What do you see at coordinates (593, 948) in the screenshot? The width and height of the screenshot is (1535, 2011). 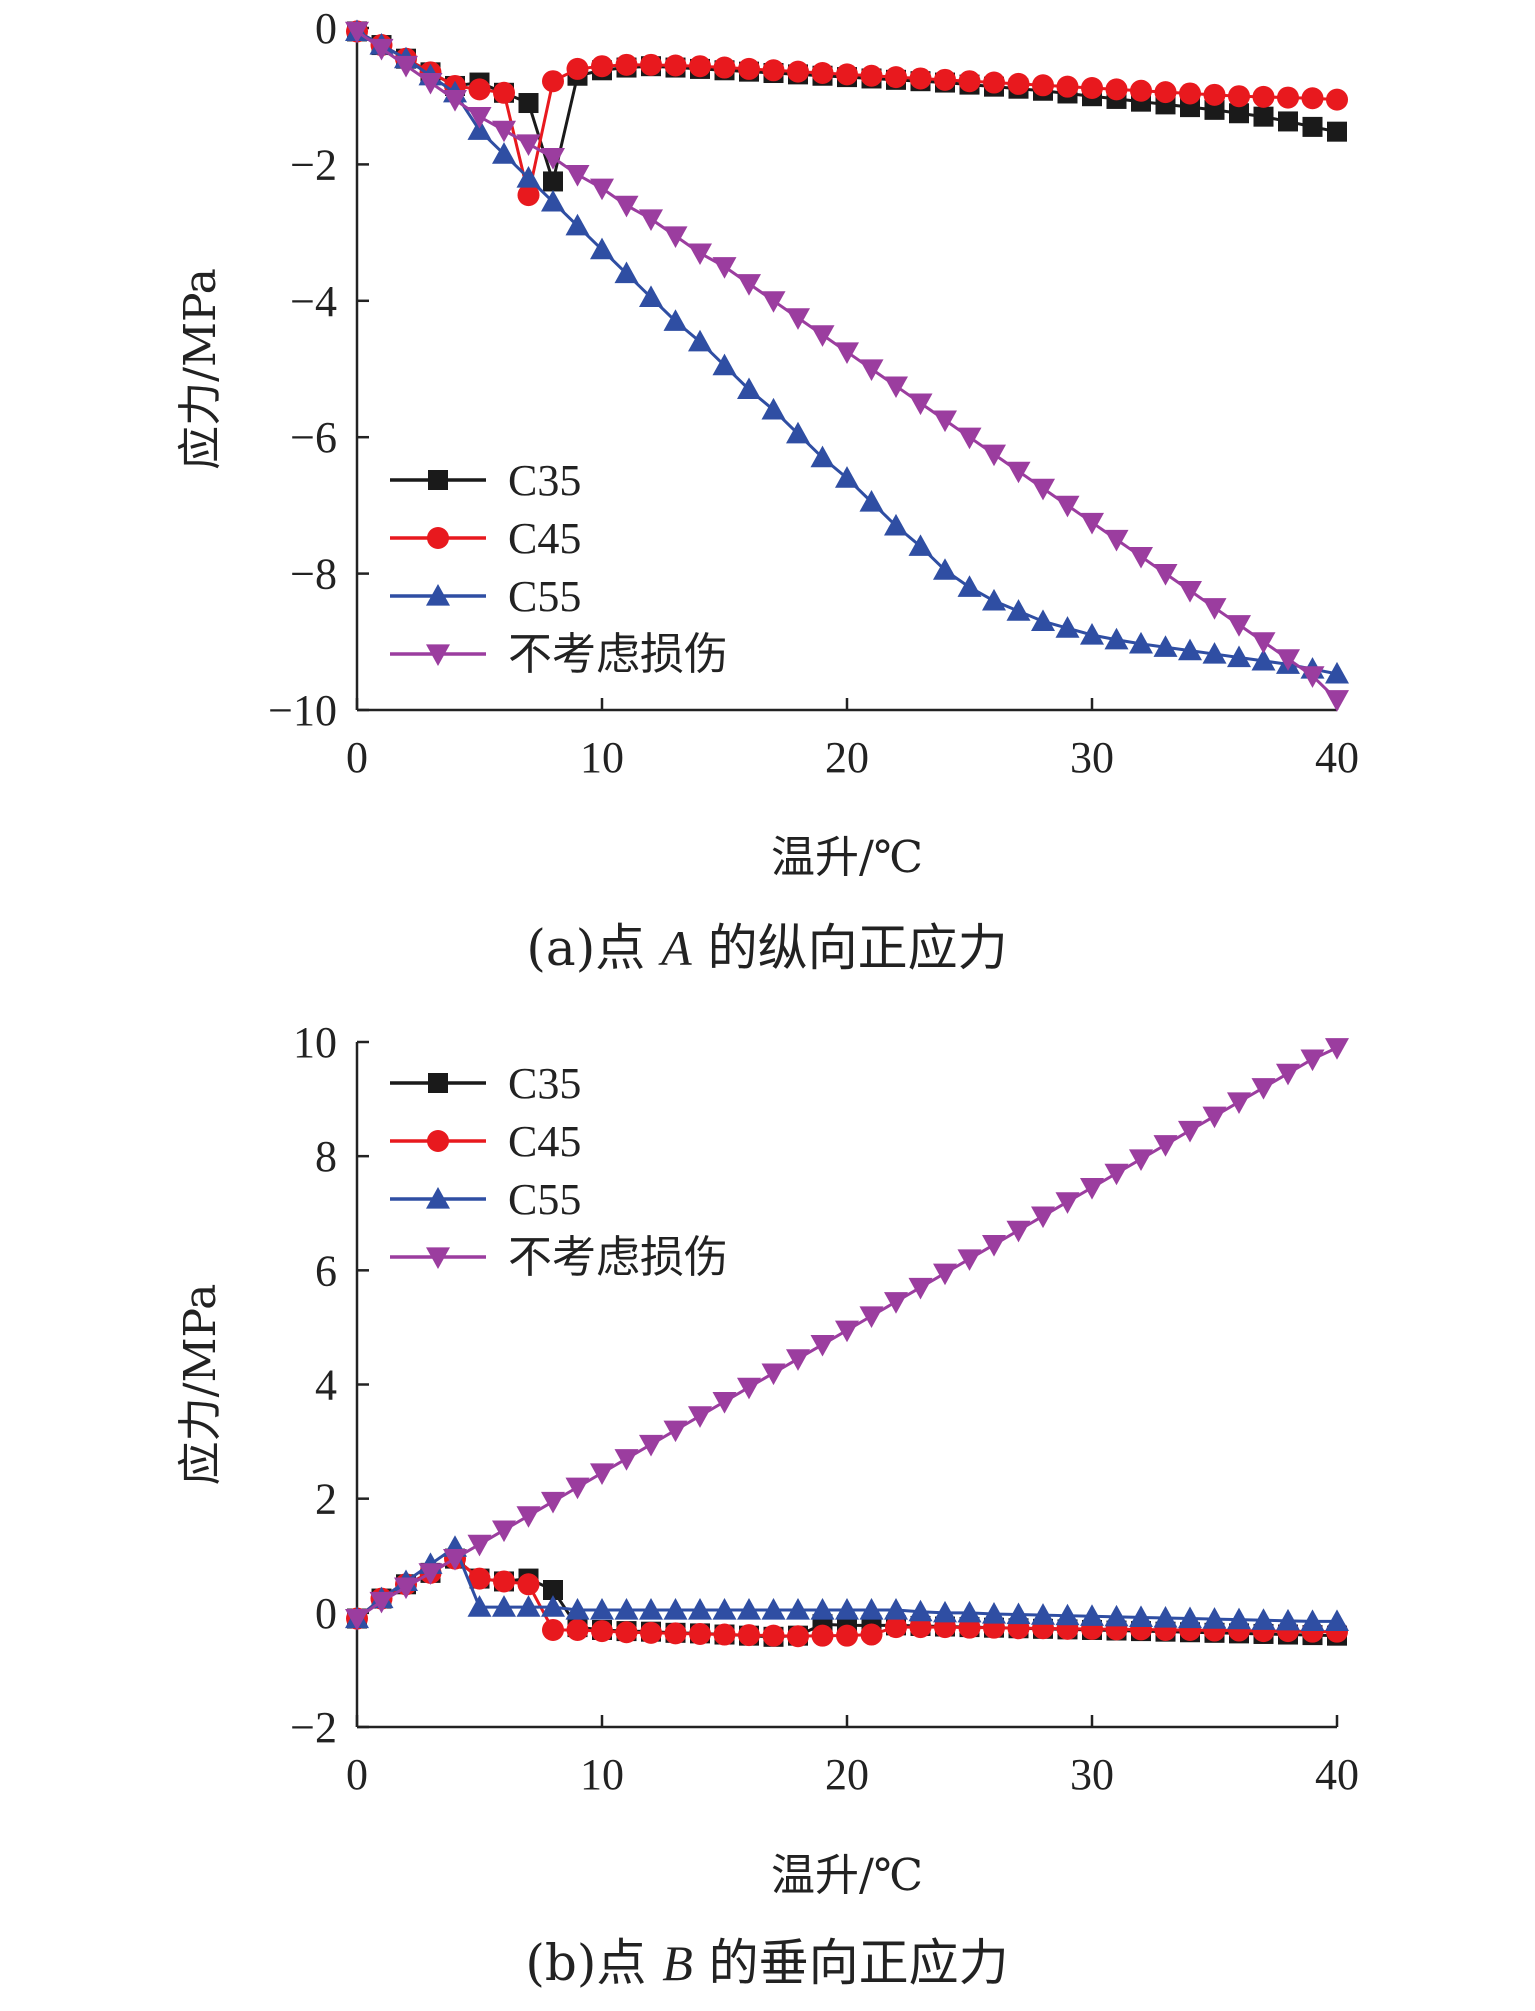 I see `caption-prefix: (a)点` at bounding box center [593, 948].